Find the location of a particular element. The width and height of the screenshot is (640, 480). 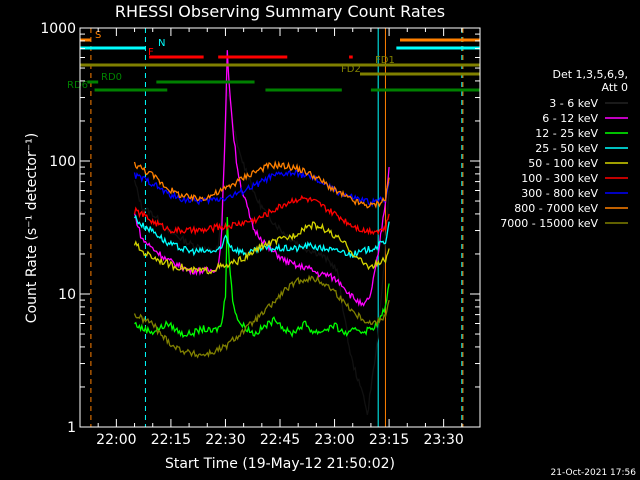

flag-label-fd2: FD2 is located at coordinates (351, 69).